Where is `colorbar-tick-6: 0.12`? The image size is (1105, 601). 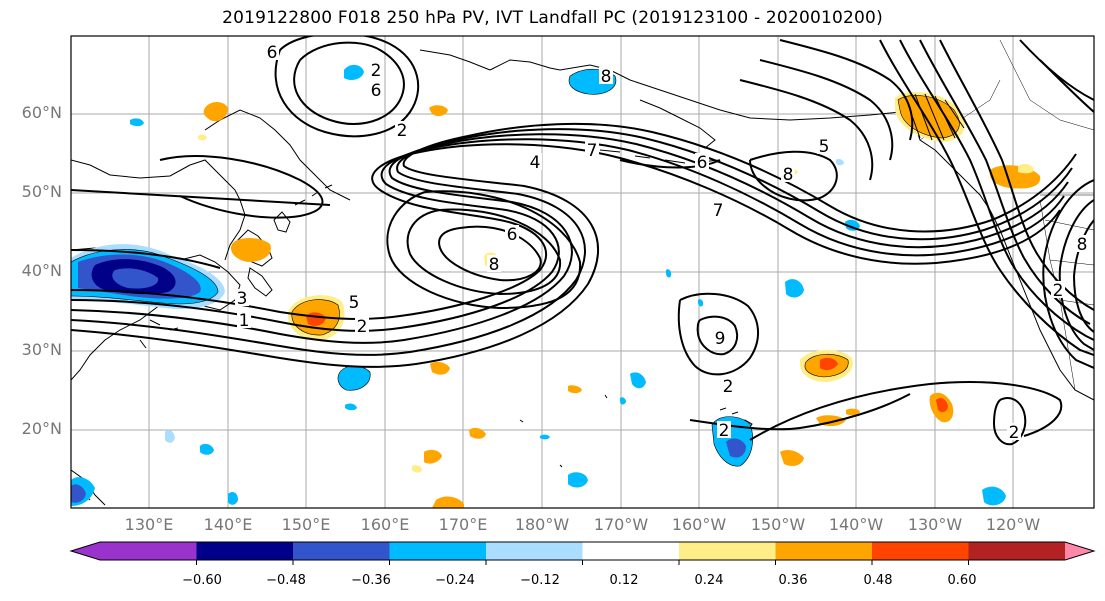
colorbar-tick-6: 0.12 is located at coordinates (624, 580).